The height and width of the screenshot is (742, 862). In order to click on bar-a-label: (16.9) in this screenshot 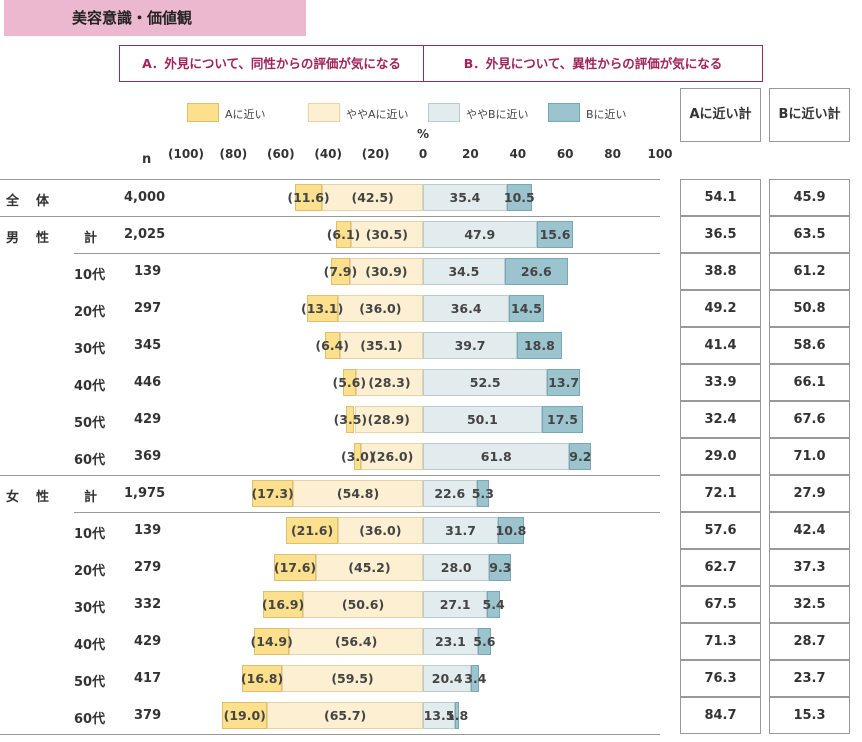, I will do `click(283, 604)`.